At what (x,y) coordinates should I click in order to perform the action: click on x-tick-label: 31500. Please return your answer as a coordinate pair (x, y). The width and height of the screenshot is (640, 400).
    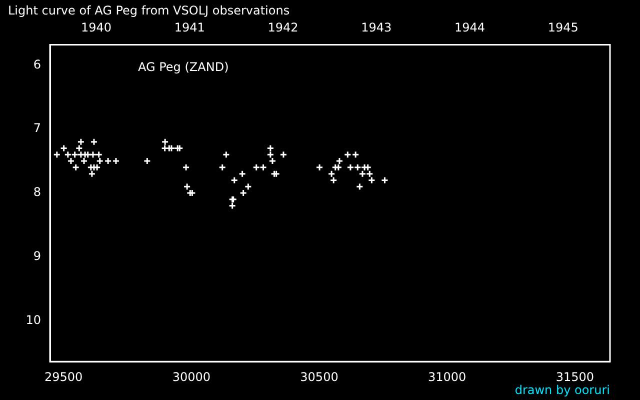
    Looking at the image, I should click on (575, 377).